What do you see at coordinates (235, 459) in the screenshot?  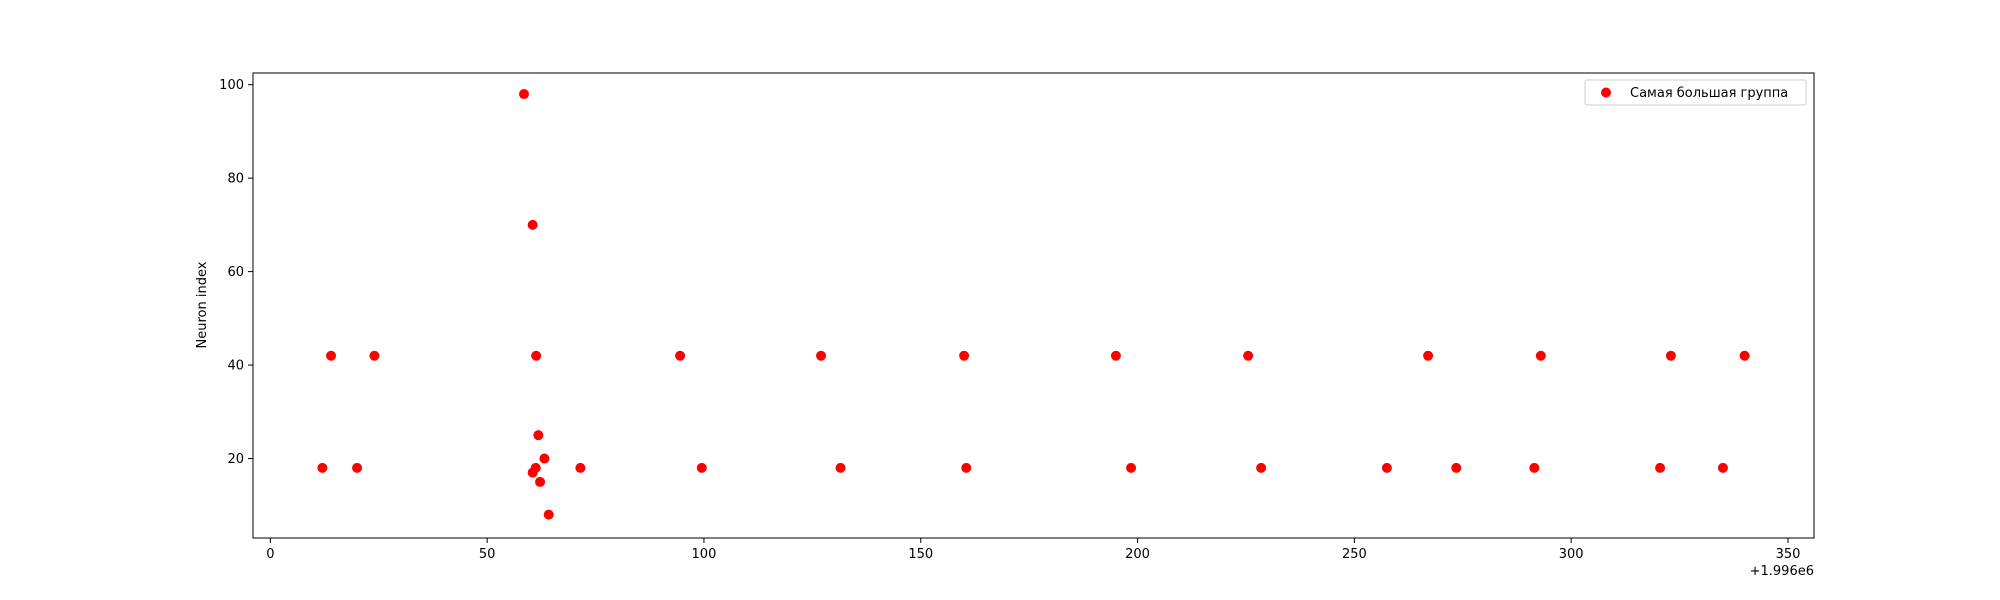 I see `y-tick-label: 20` at bounding box center [235, 459].